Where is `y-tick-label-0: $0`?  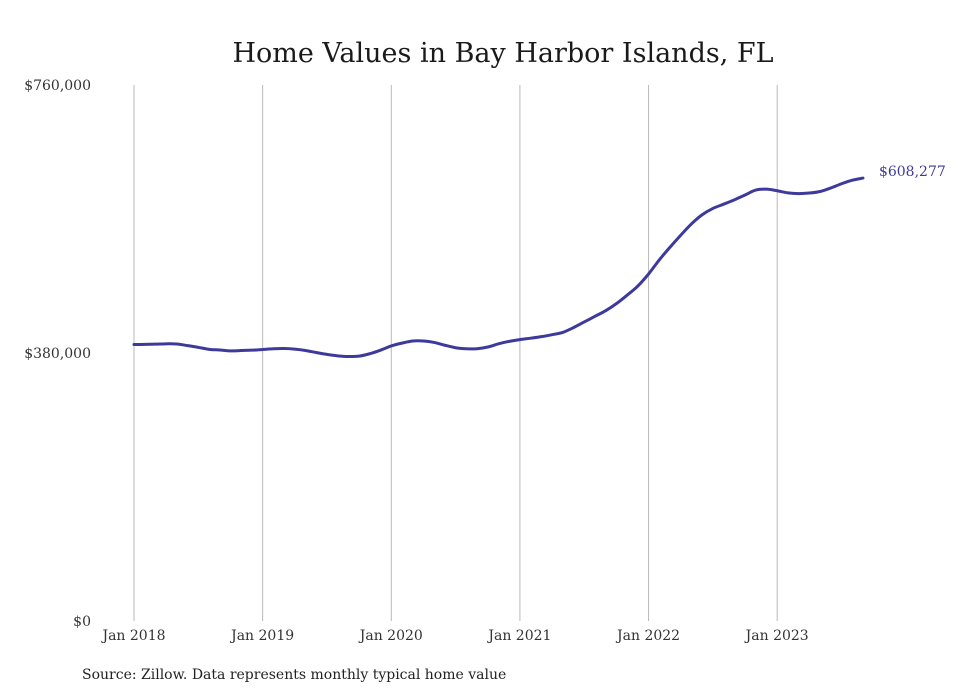
y-tick-label-0: $0 is located at coordinates (82, 622).